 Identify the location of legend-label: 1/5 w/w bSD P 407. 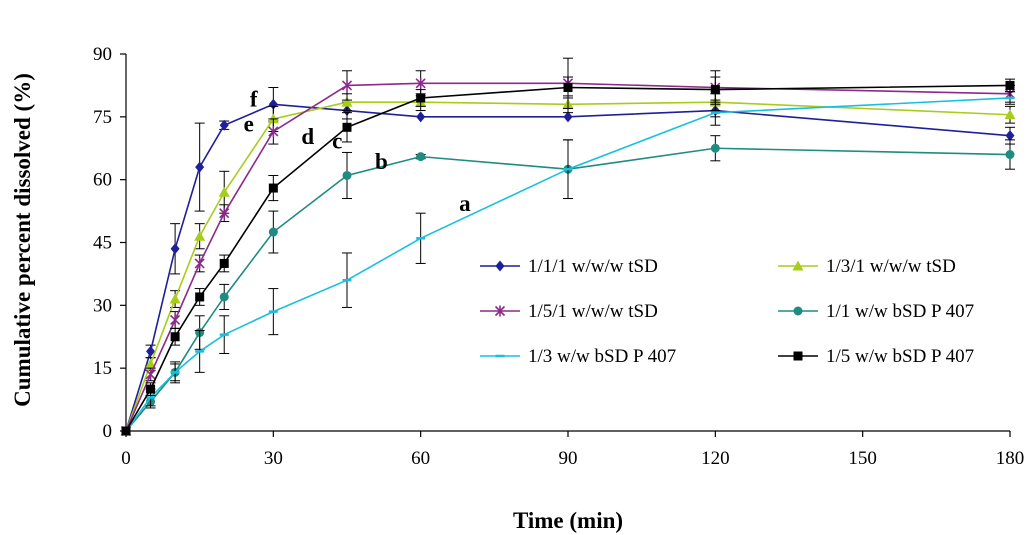
(900, 356).